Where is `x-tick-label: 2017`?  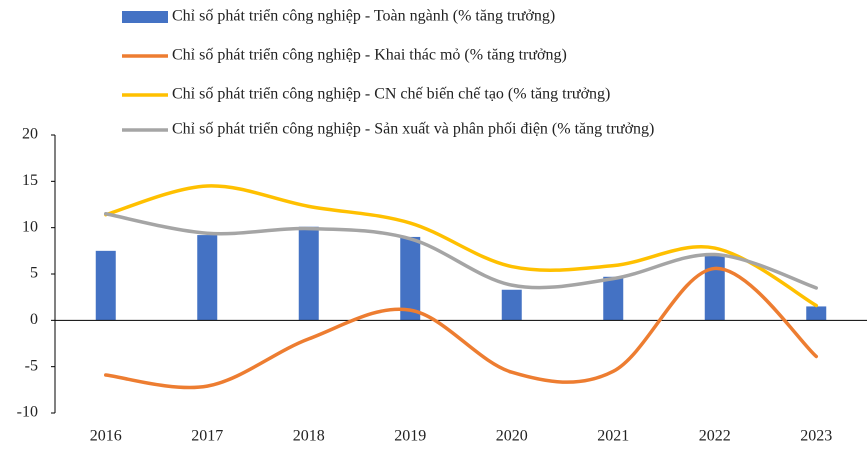
x-tick-label: 2017 is located at coordinates (207, 436).